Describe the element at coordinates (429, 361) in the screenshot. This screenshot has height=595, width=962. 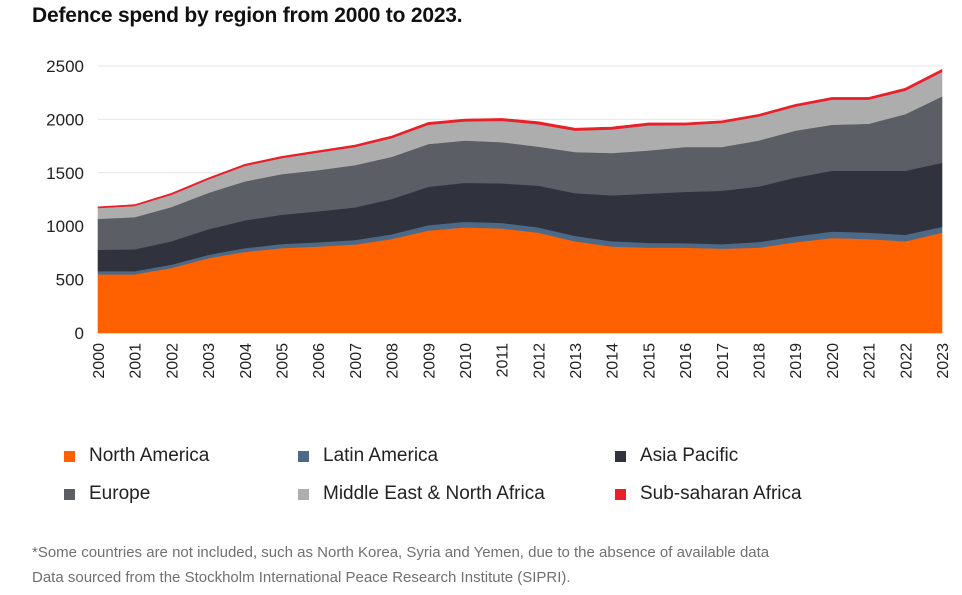
I see `x-tick-label: 2009` at that location.